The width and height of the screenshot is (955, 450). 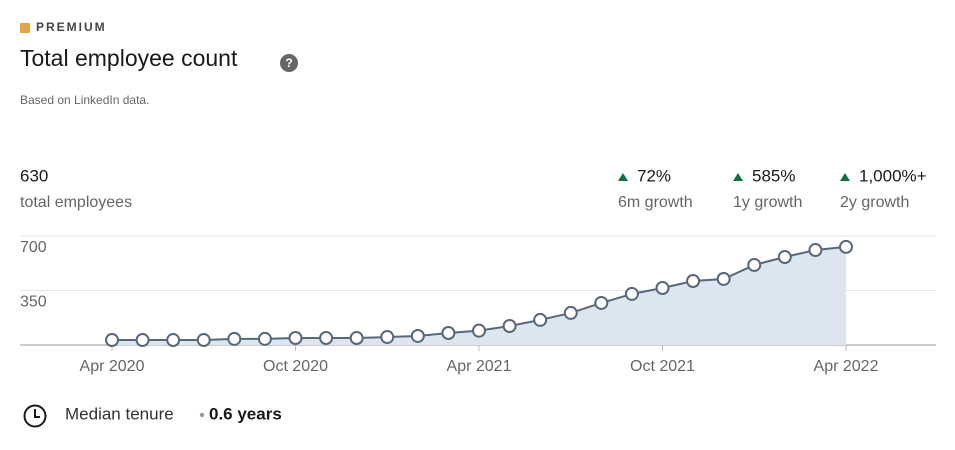 I want to click on help-glyph: ?, so click(x=288, y=63).